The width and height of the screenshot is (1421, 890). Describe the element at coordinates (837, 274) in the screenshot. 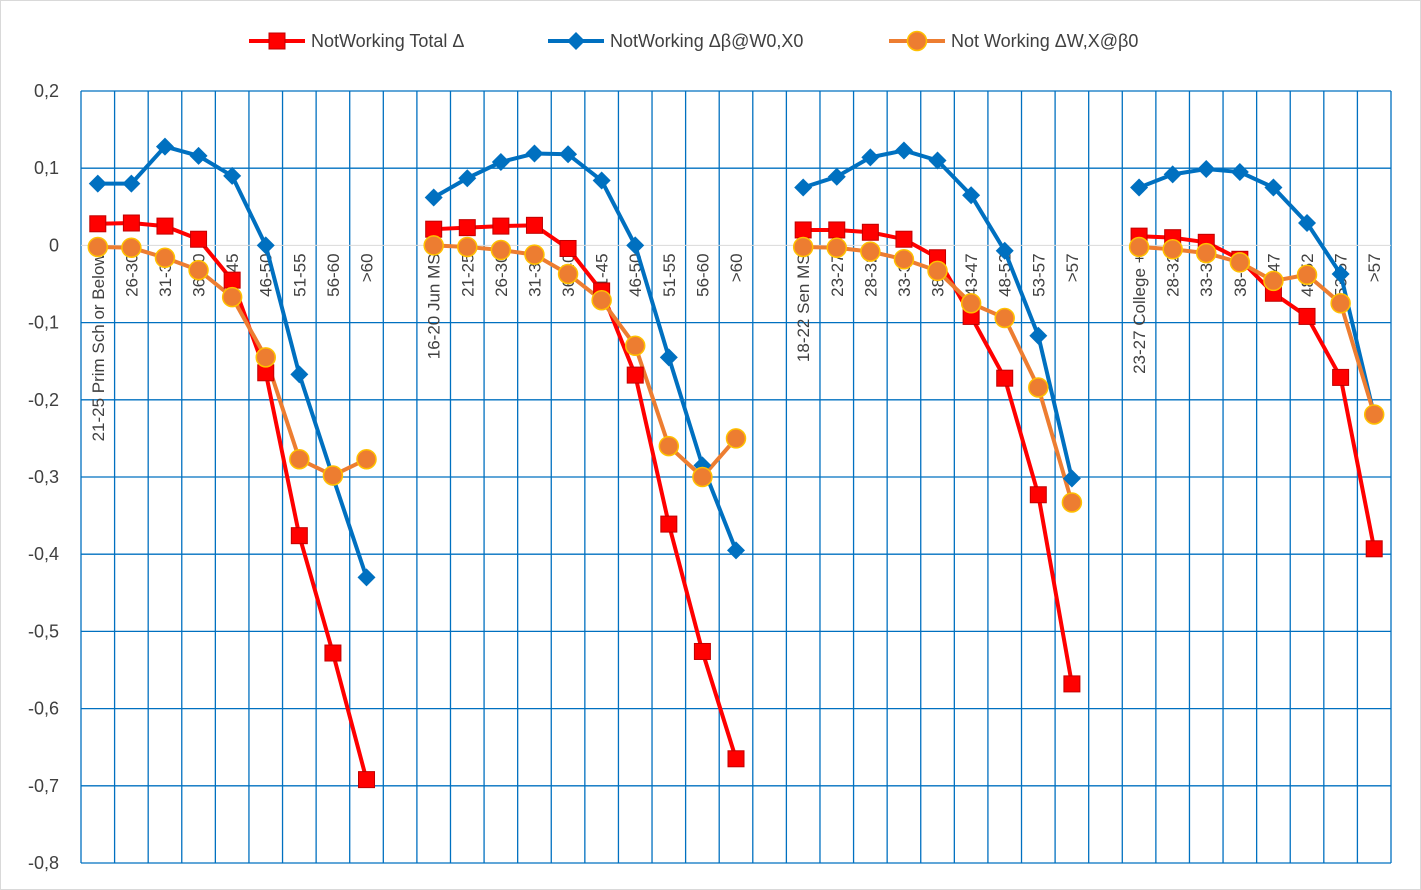

I see `category-label: 23-27` at that location.